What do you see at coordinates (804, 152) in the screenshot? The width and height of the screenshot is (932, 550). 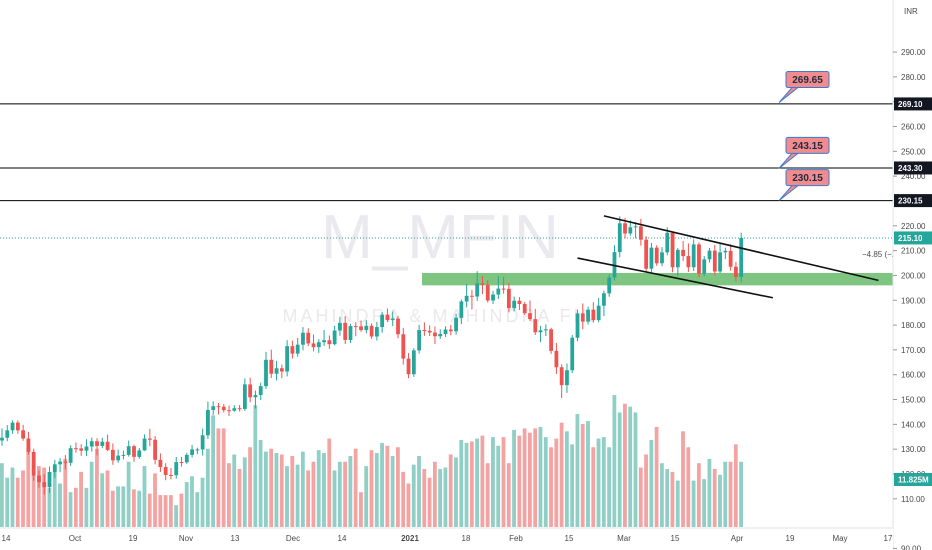 I see `price-callout: 243.15` at bounding box center [804, 152].